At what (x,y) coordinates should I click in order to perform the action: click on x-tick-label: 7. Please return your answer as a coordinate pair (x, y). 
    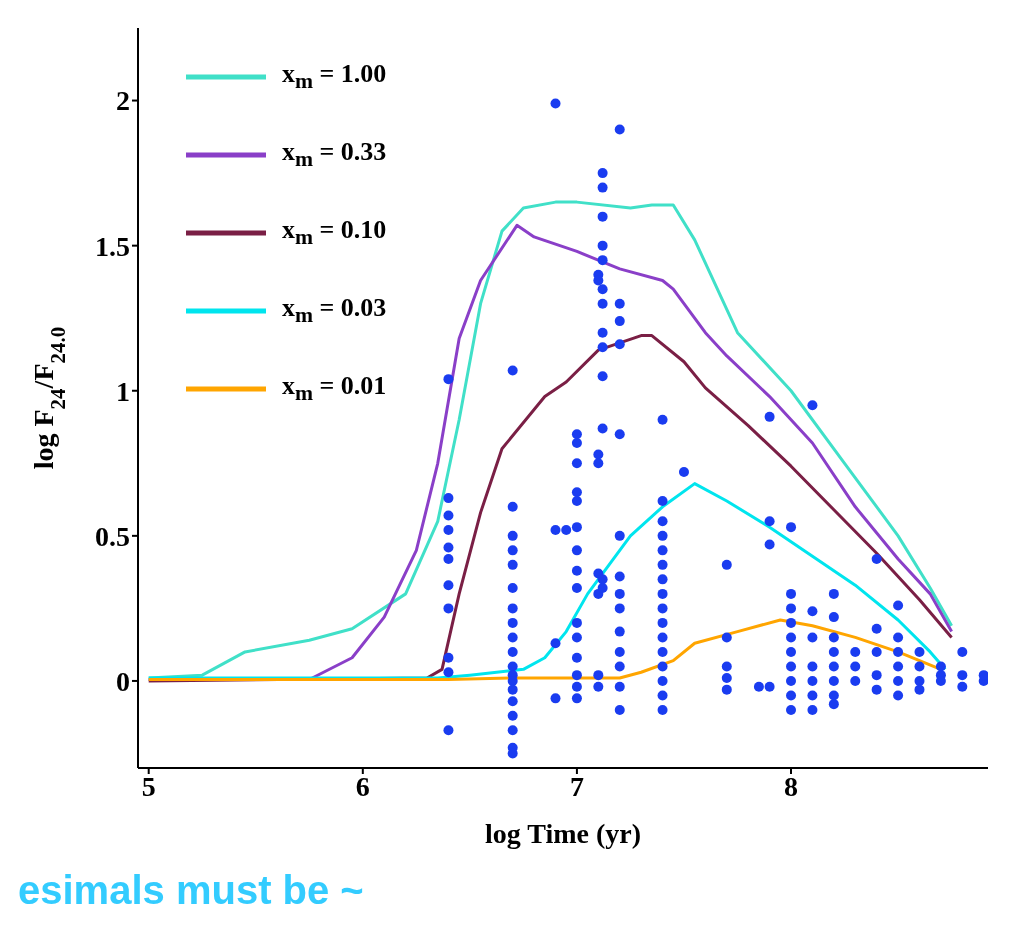
    Looking at the image, I should click on (576, 786).